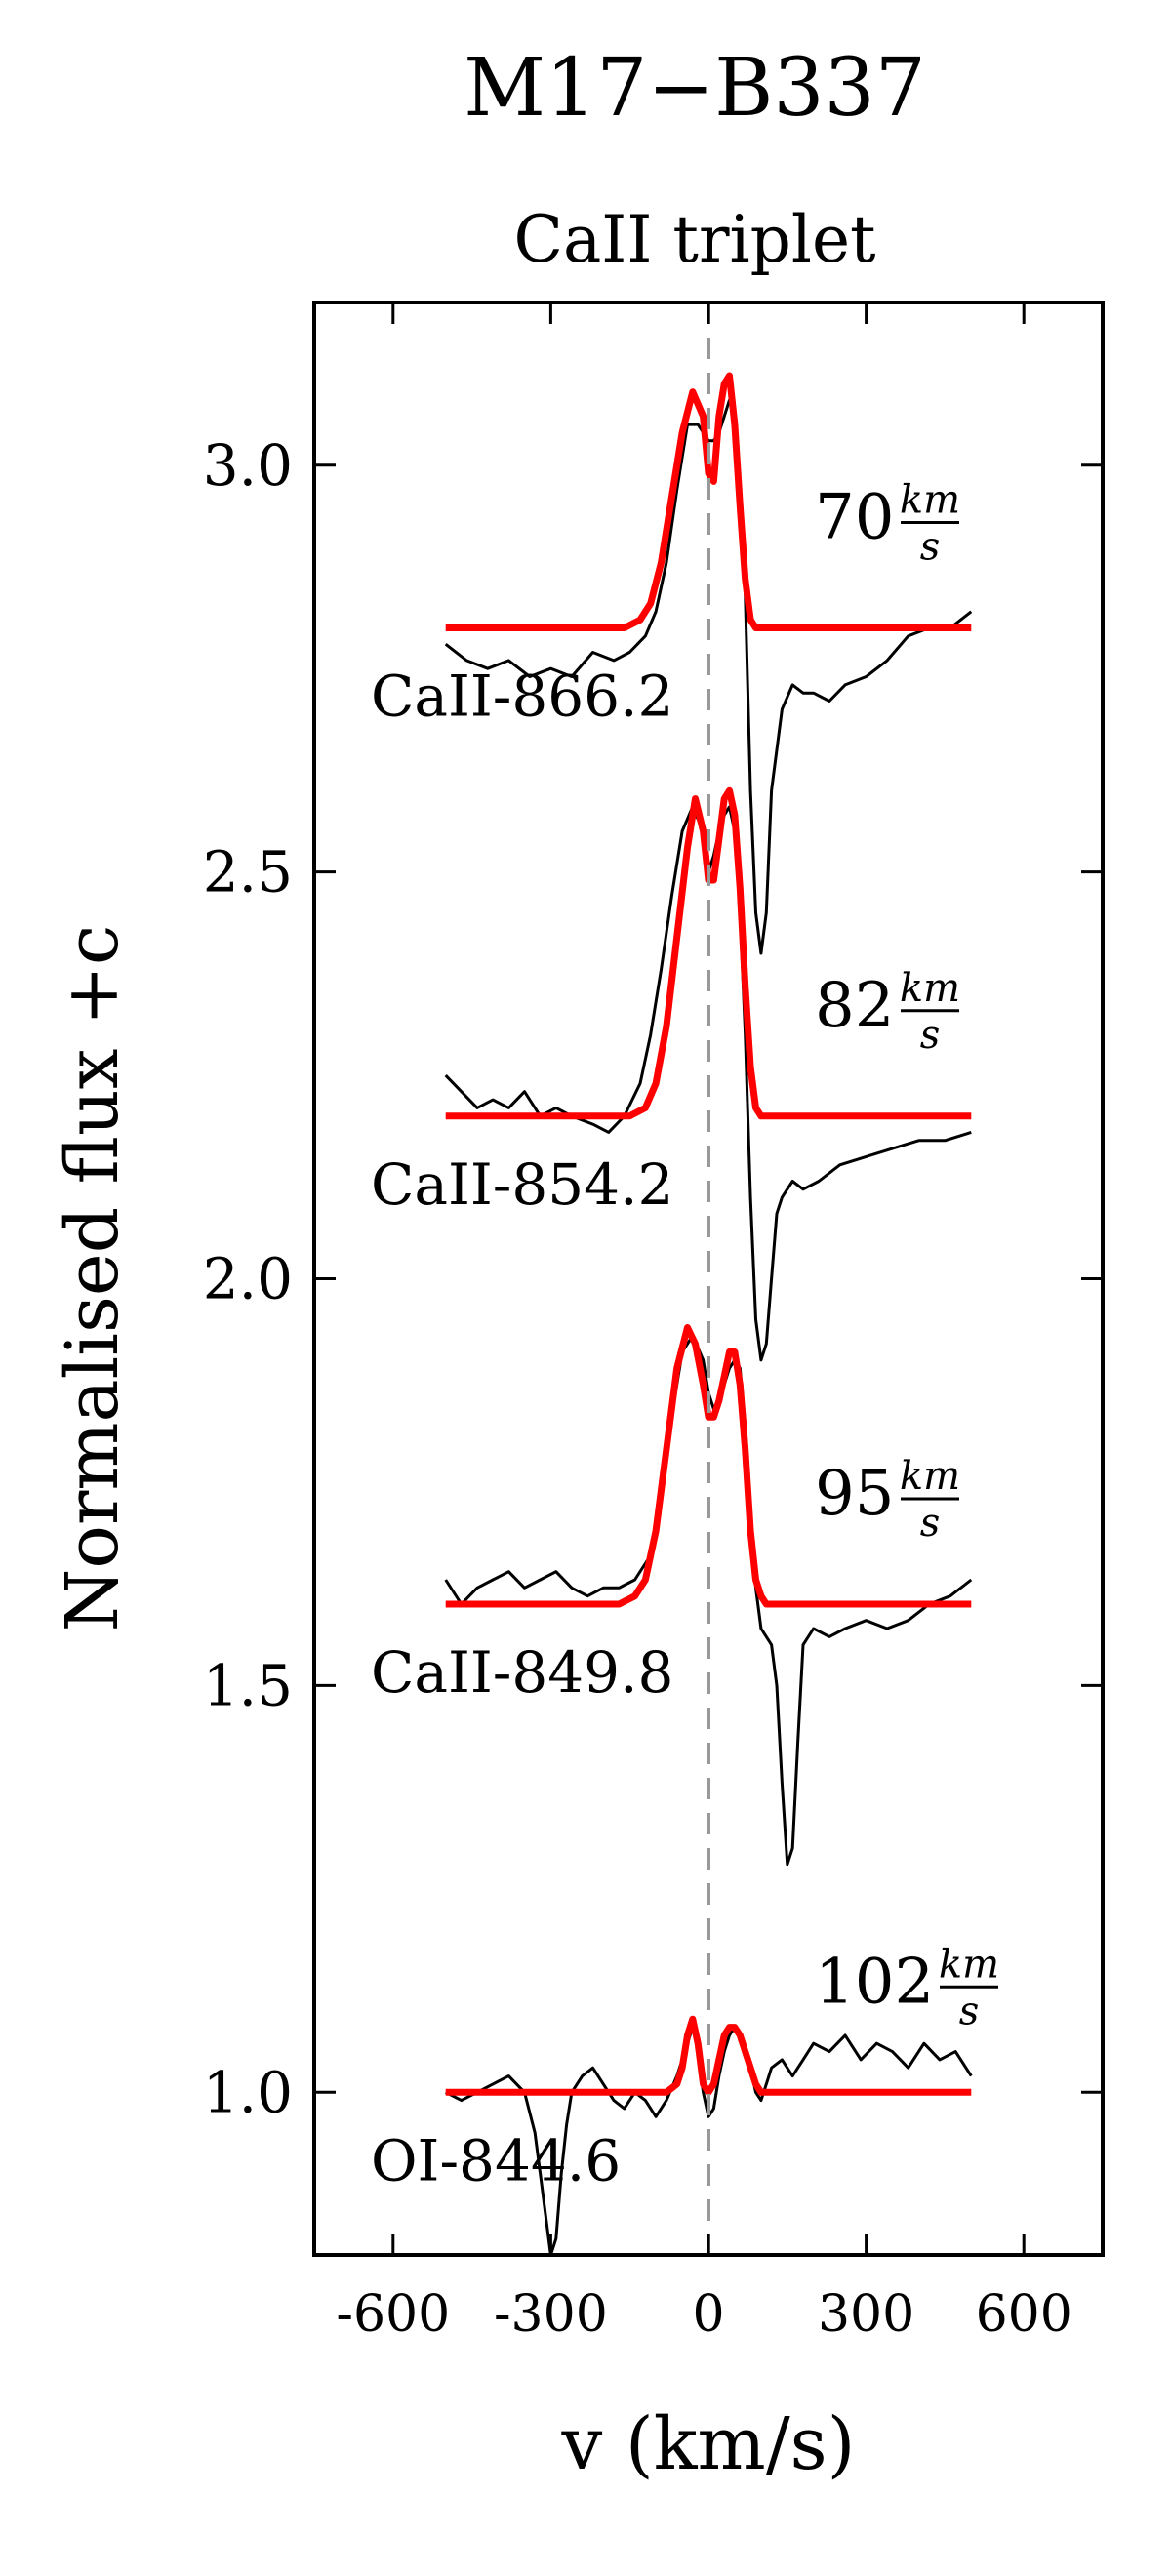 This screenshot has height=2576, width=1171. Describe the element at coordinates (248, 1685) in the screenshot. I see `y-tick-label-1: 1.5` at that location.